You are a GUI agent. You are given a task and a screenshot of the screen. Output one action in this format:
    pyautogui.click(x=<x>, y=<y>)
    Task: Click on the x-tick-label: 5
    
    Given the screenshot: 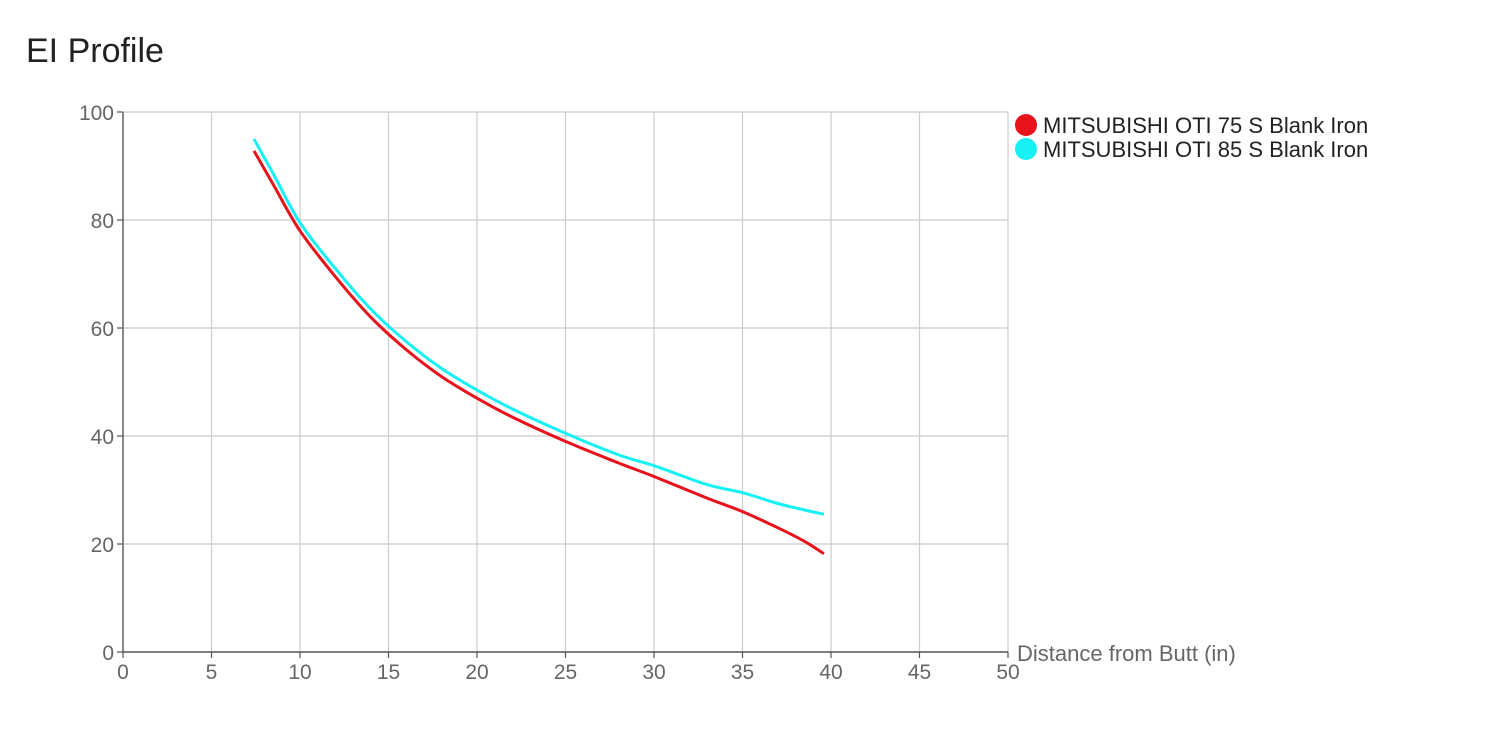 What is the action you would take?
    pyautogui.click(x=212, y=672)
    